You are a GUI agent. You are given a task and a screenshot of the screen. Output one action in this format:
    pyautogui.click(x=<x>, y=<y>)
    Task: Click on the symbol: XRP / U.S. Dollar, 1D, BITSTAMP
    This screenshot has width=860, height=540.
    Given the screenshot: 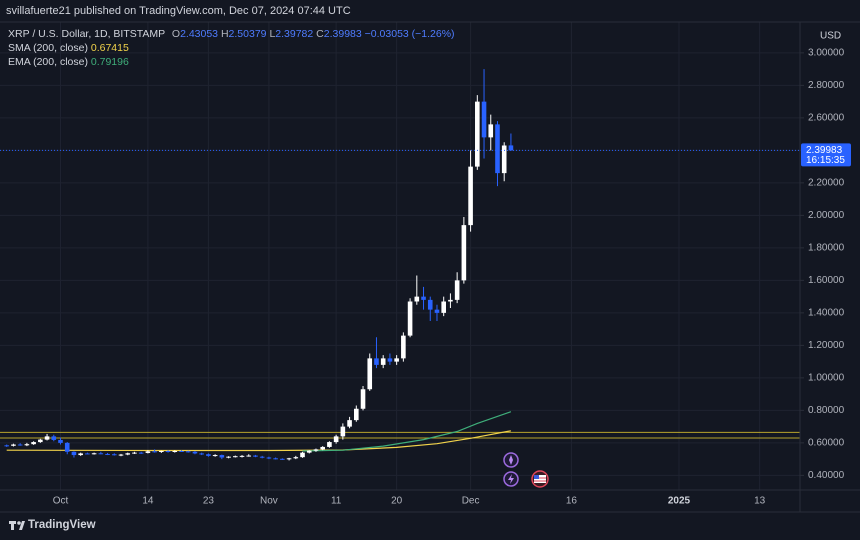 What is the action you would take?
    pyautogui.click(x=86, y=34)
    